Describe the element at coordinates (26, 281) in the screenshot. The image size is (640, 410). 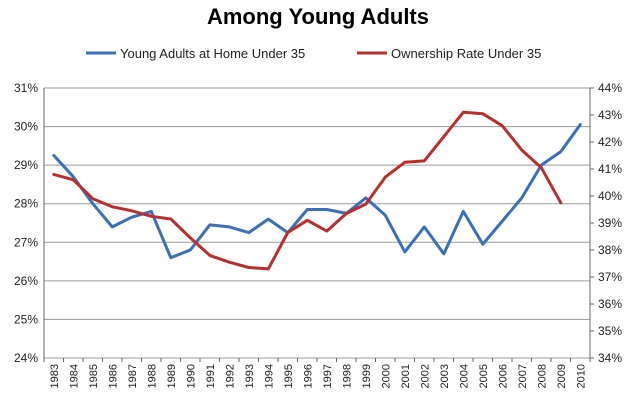
I see `y-left-tick-label: 26%` at that location.